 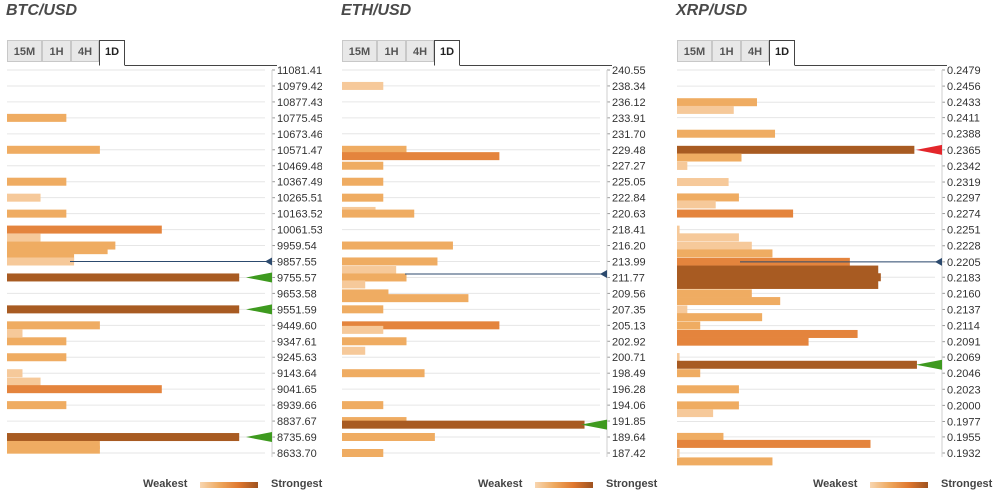 What do you see at coordinates (964, 198) in the screenshot?
I see `price-level-label: 0.2297` at bounding box center [964, 198].